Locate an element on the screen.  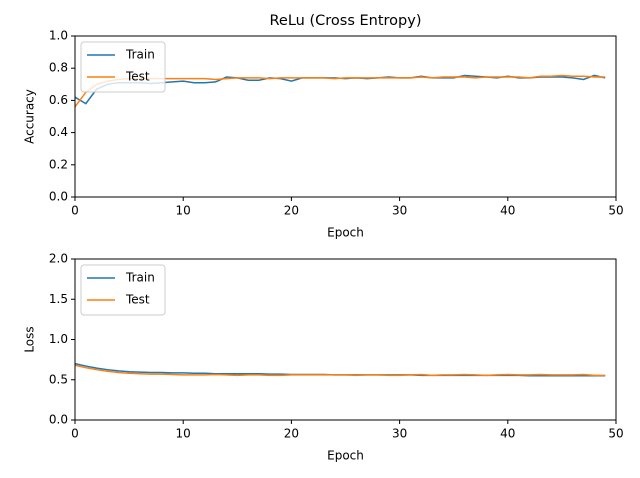
chart-title: ReLu (Cross Entropy) is located at coordinates (346, 21).